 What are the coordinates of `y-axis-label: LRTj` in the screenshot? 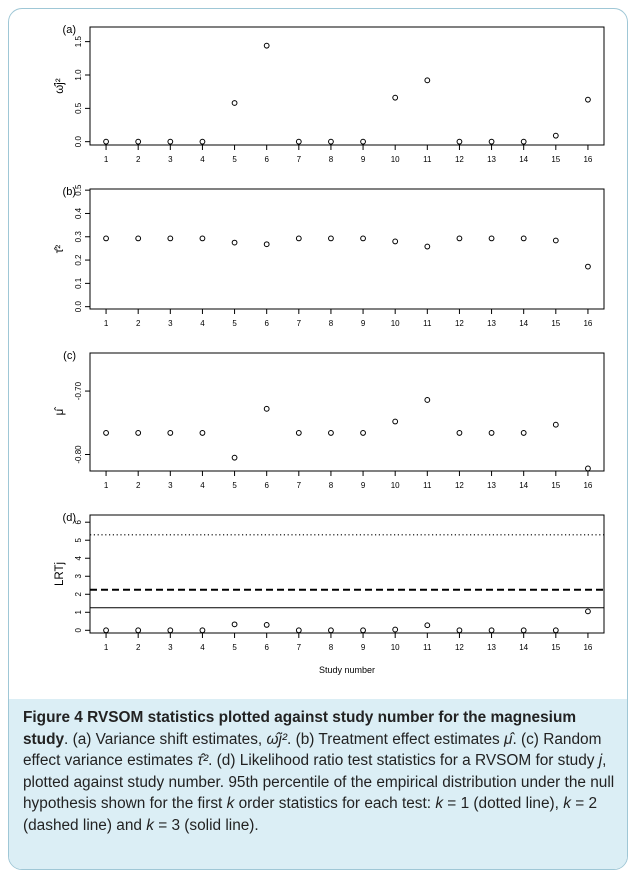 It's located at (60, 574).